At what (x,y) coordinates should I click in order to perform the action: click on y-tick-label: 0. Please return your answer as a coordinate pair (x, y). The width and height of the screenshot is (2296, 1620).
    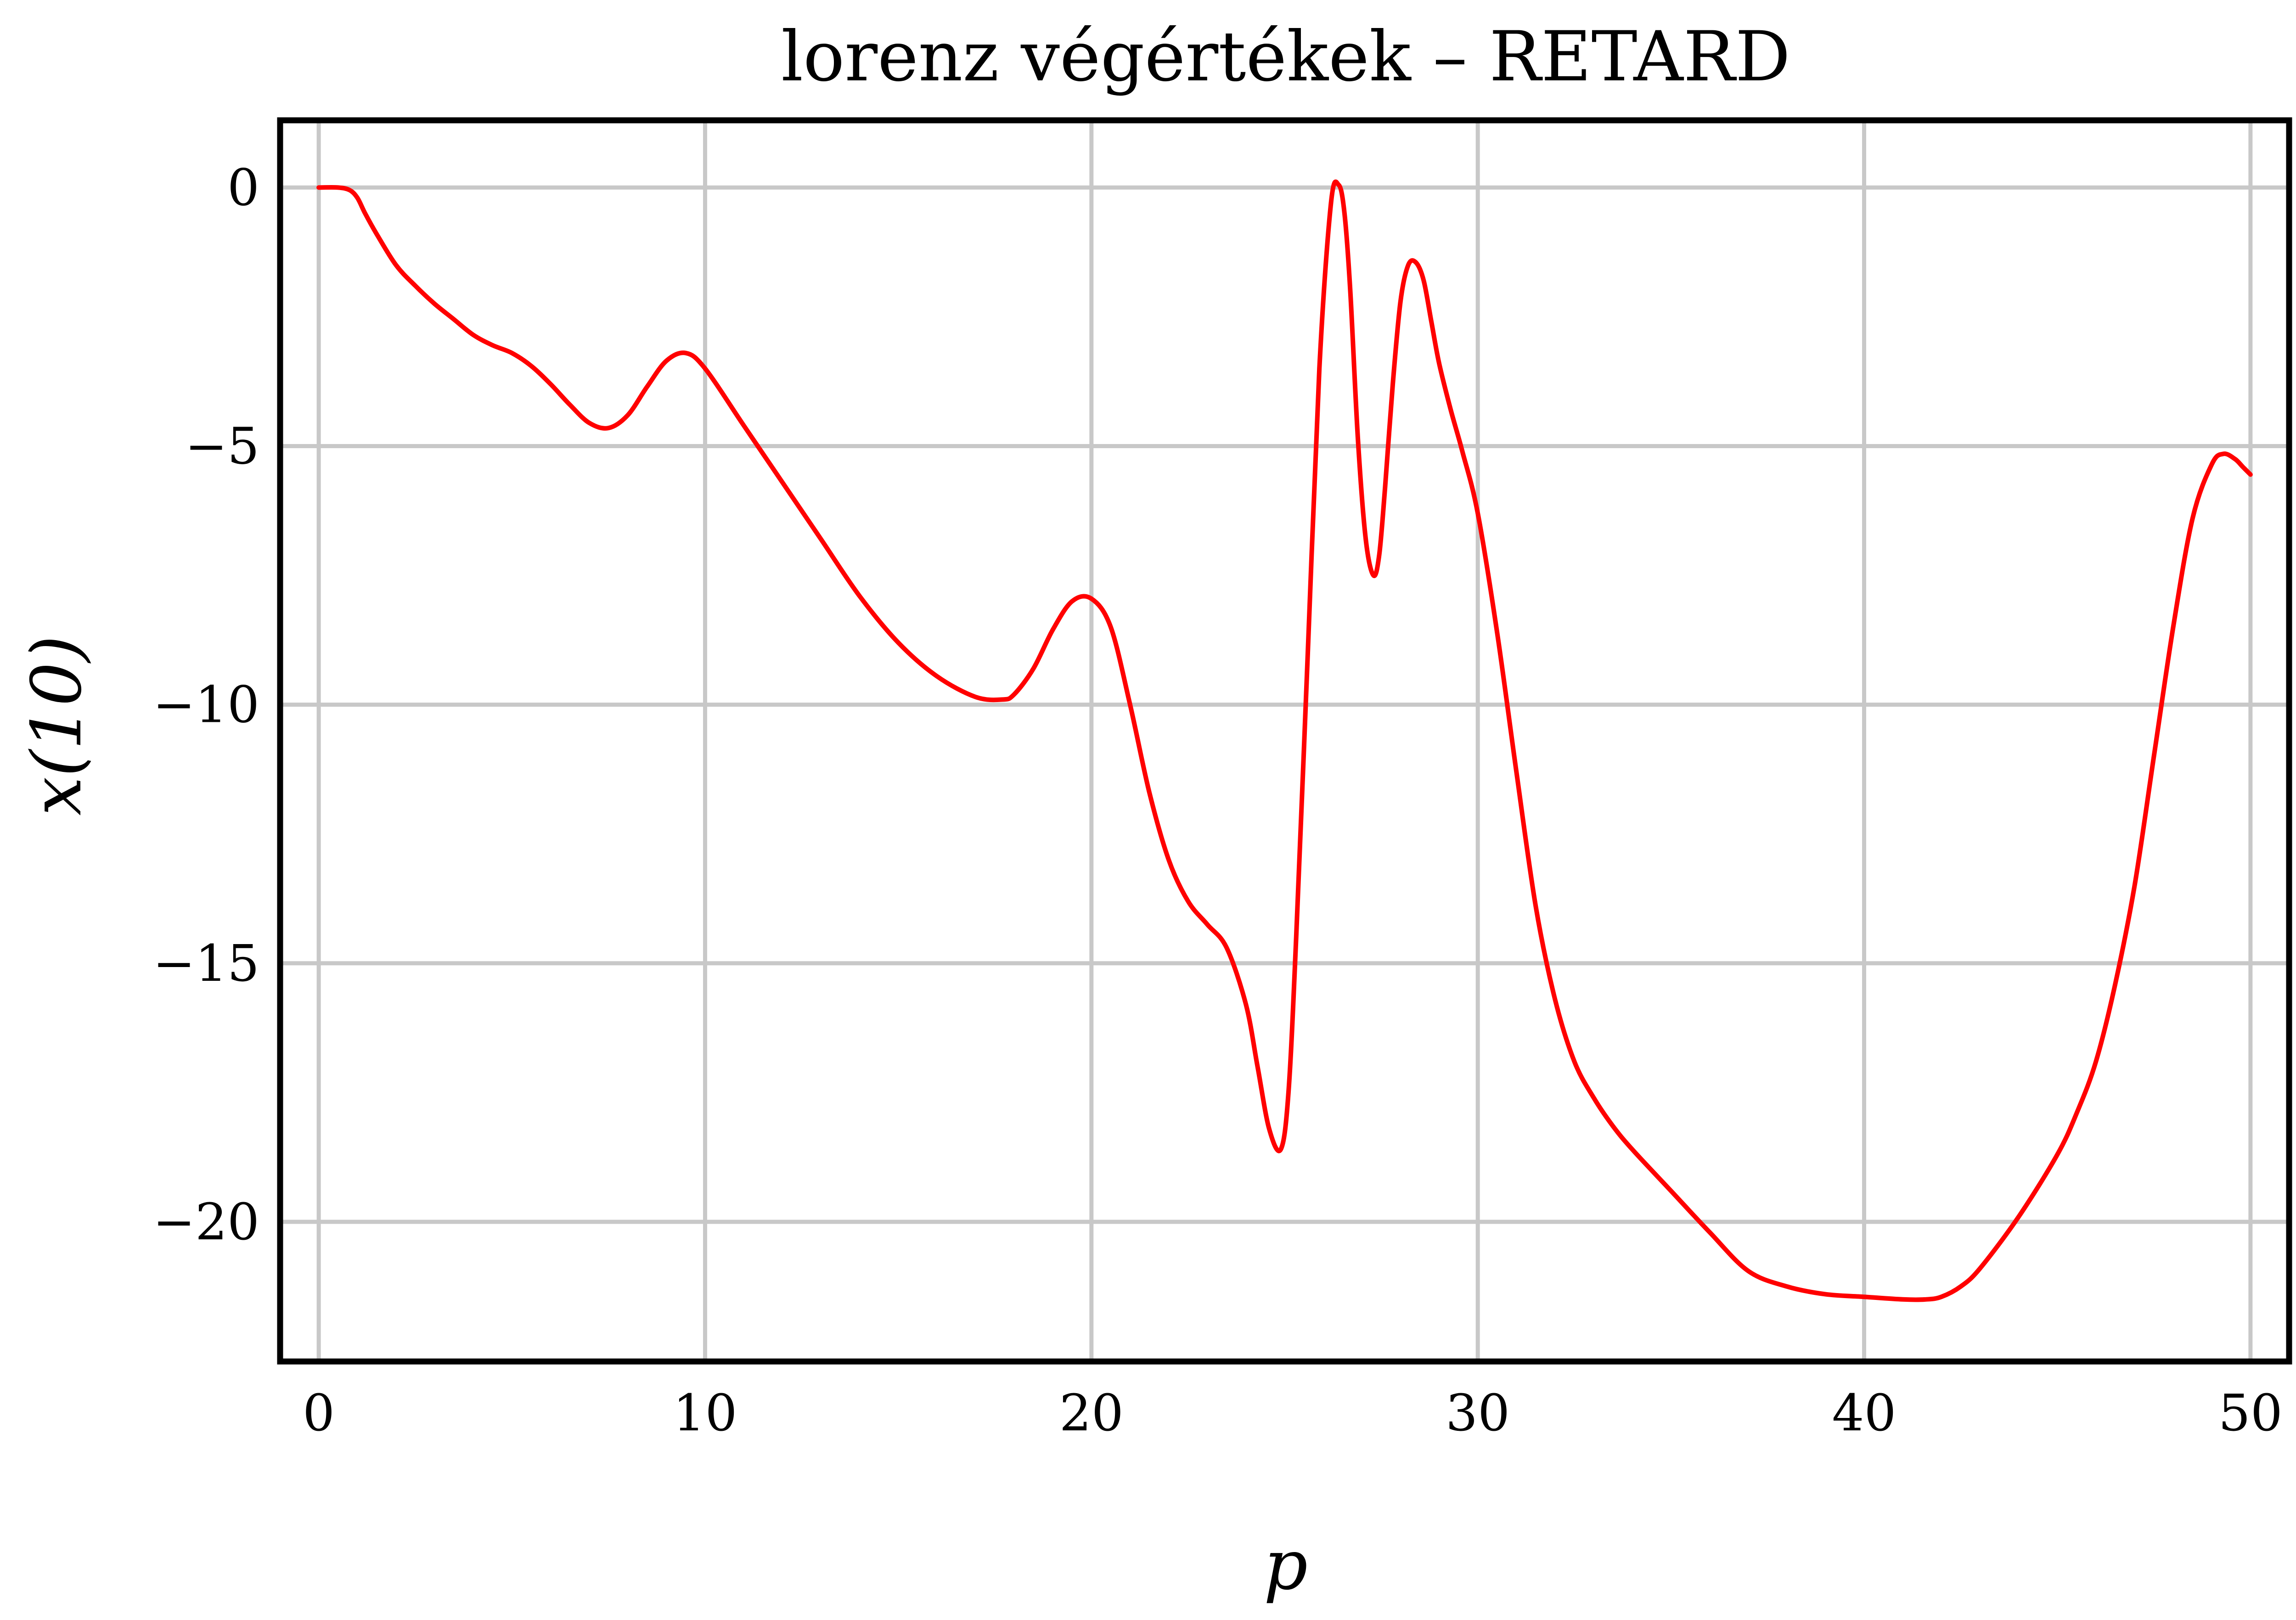
    Looking at the image, I should click on (243, 187).